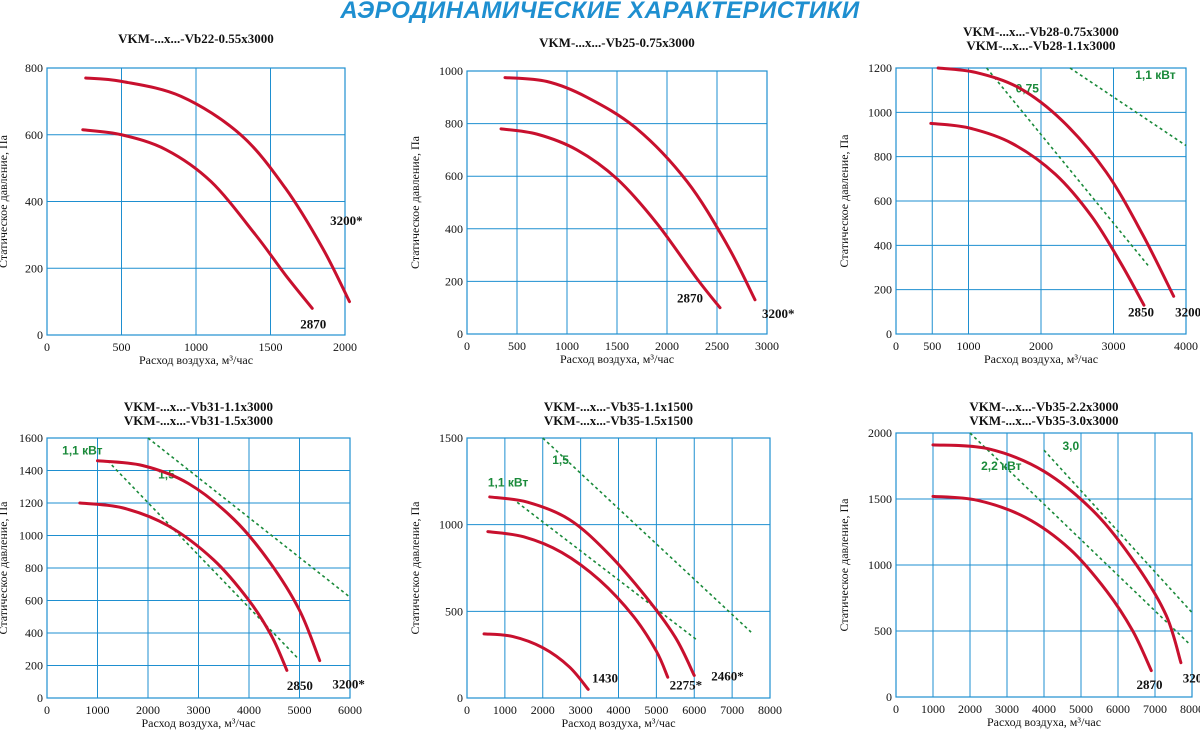 This screenshot has height=743, width=1200. What do you see at coordinates (686, 684) in the screenshot?
I see `curve-speed-label: 2275*` at bounding box center [686, 684].